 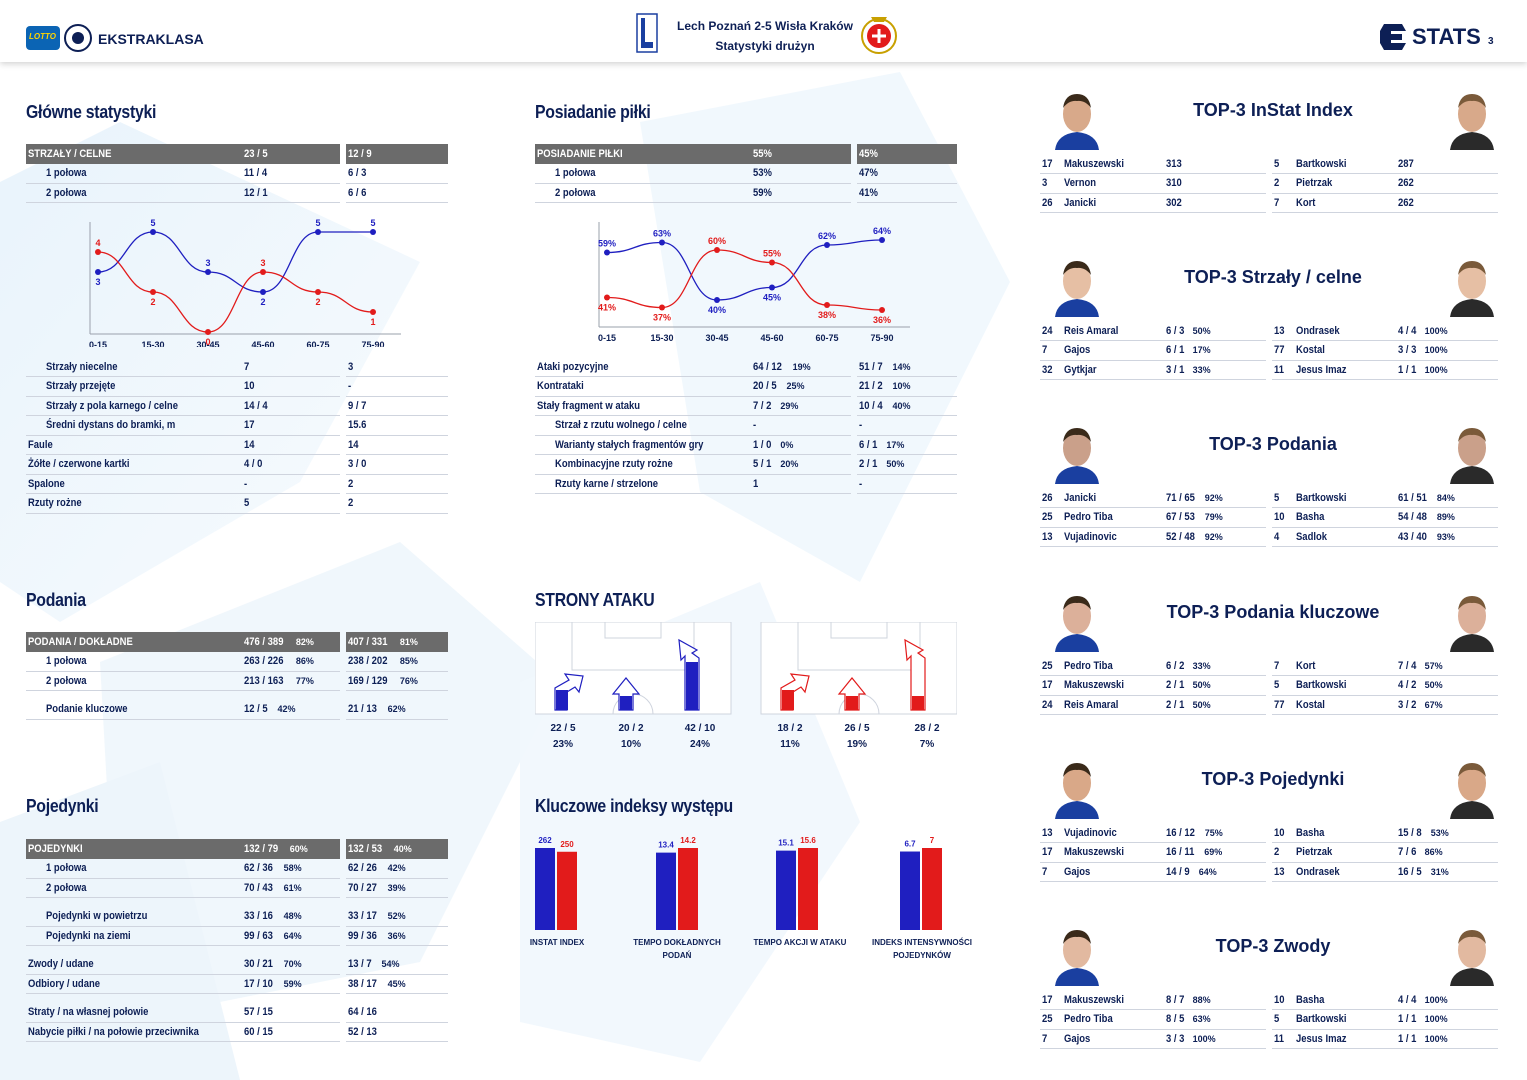 What do you see at coordinates (1213, 832) in the screenshot?
I see `player-pct: 75%` at bounding box center [1213, 832].